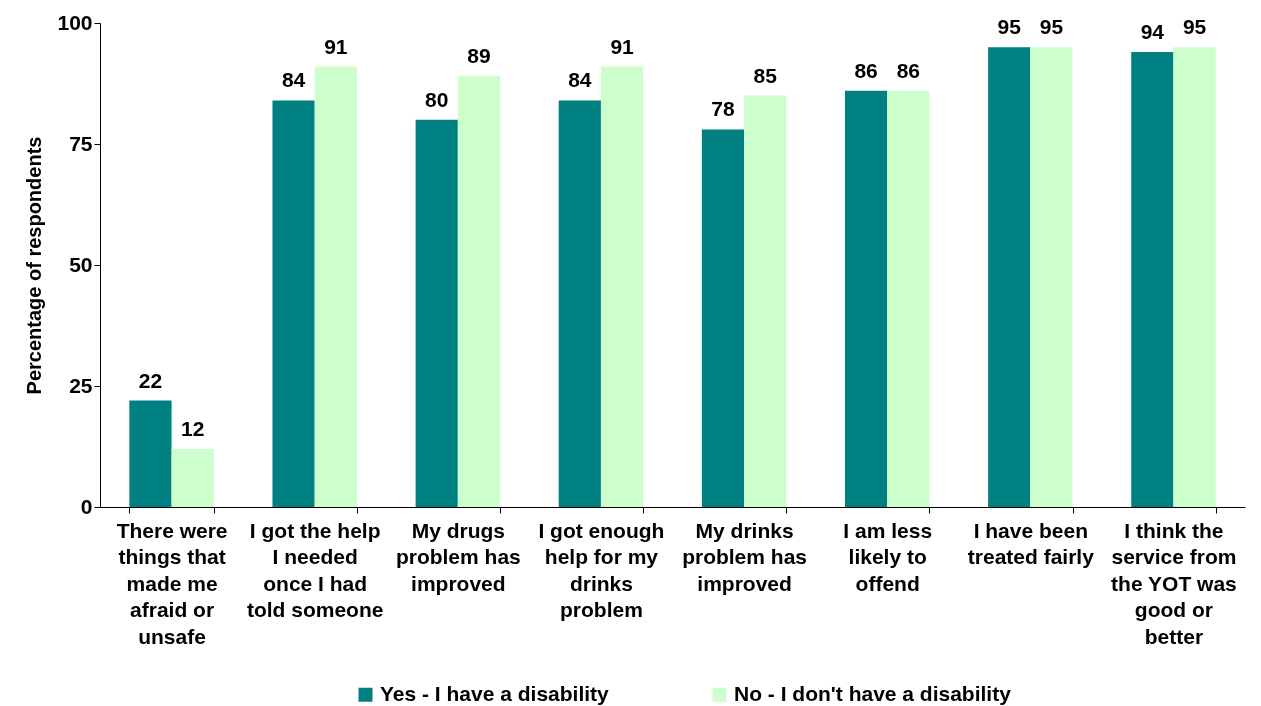 The image size is (1261, 706). Describe the element at coordinates (1152, 32) in the screenshot. I see `data-label: 94` at that location.